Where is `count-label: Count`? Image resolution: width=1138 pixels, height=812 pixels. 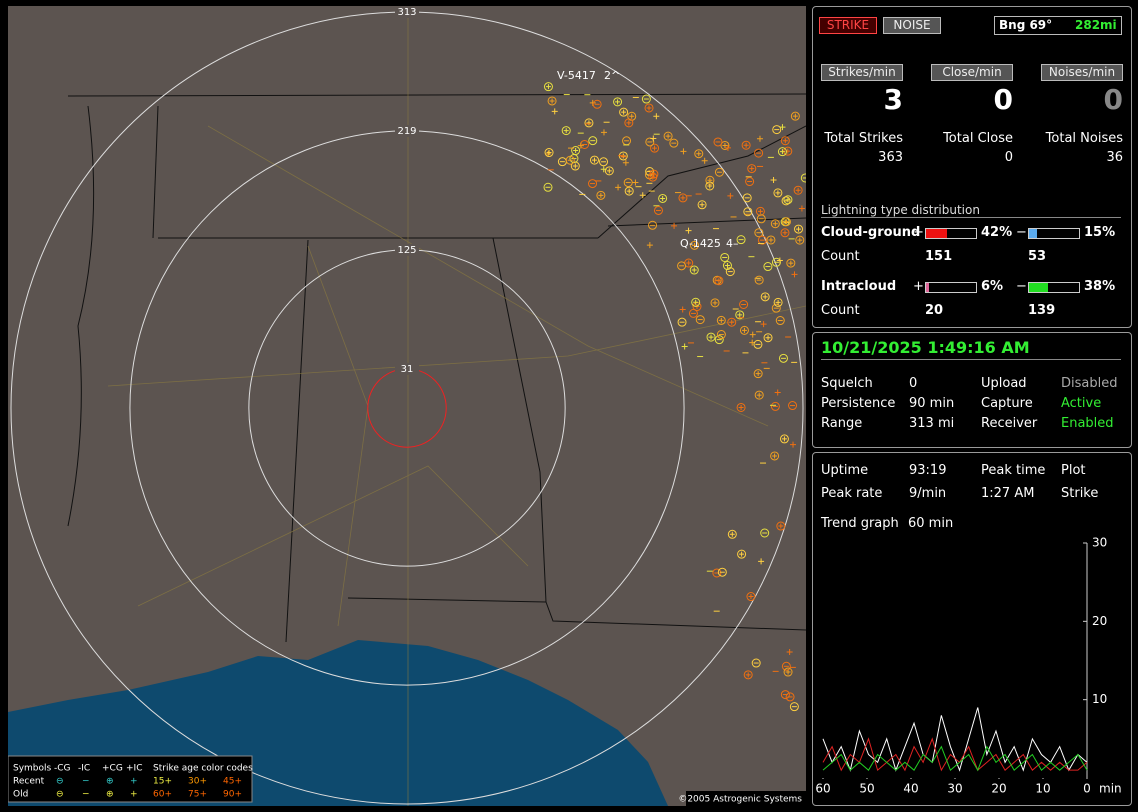
count-label: Count is located at coordinates (840, 256).